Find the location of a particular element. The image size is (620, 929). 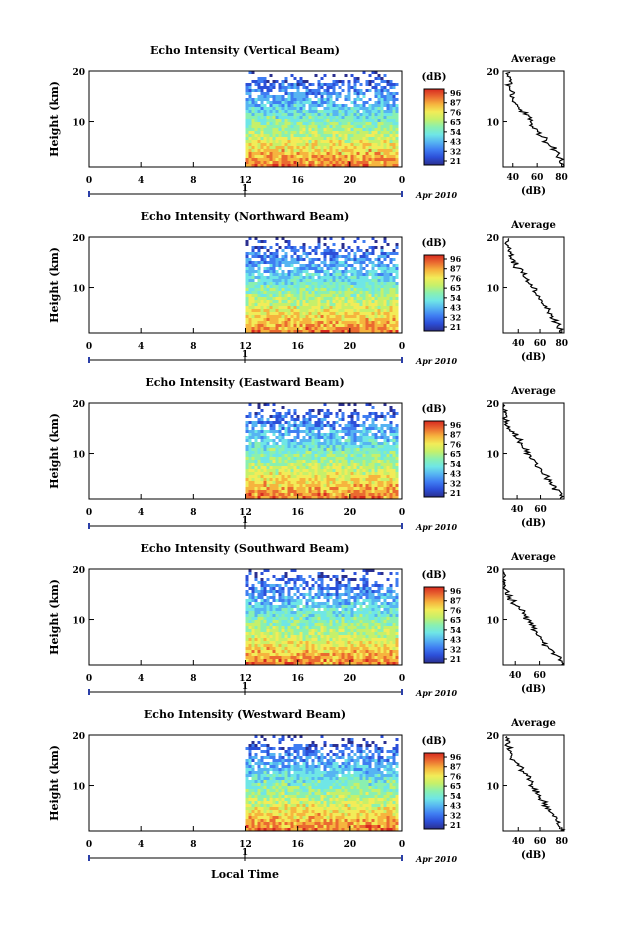

y-axis-label: Height (km) is located at coordinates (54, 119).